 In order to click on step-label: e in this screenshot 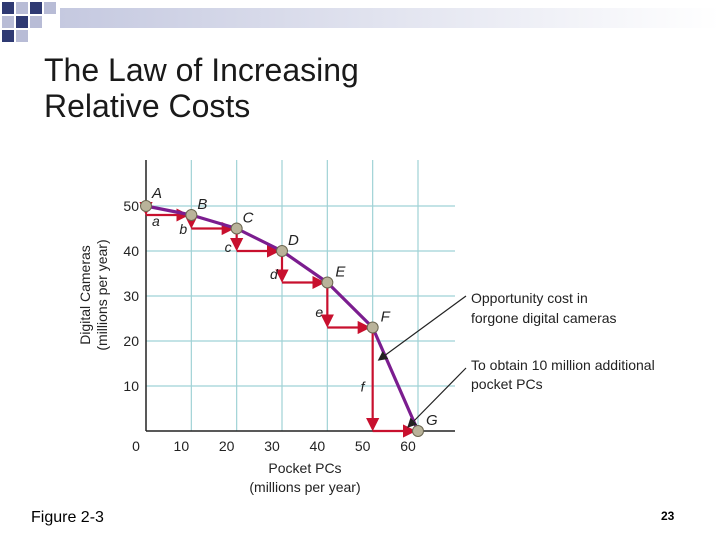, I will do `click(319, 312)`.